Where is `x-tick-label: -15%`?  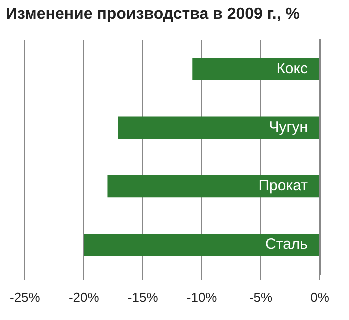
x-tick-label: -15% is located at coordinates (143, 297).